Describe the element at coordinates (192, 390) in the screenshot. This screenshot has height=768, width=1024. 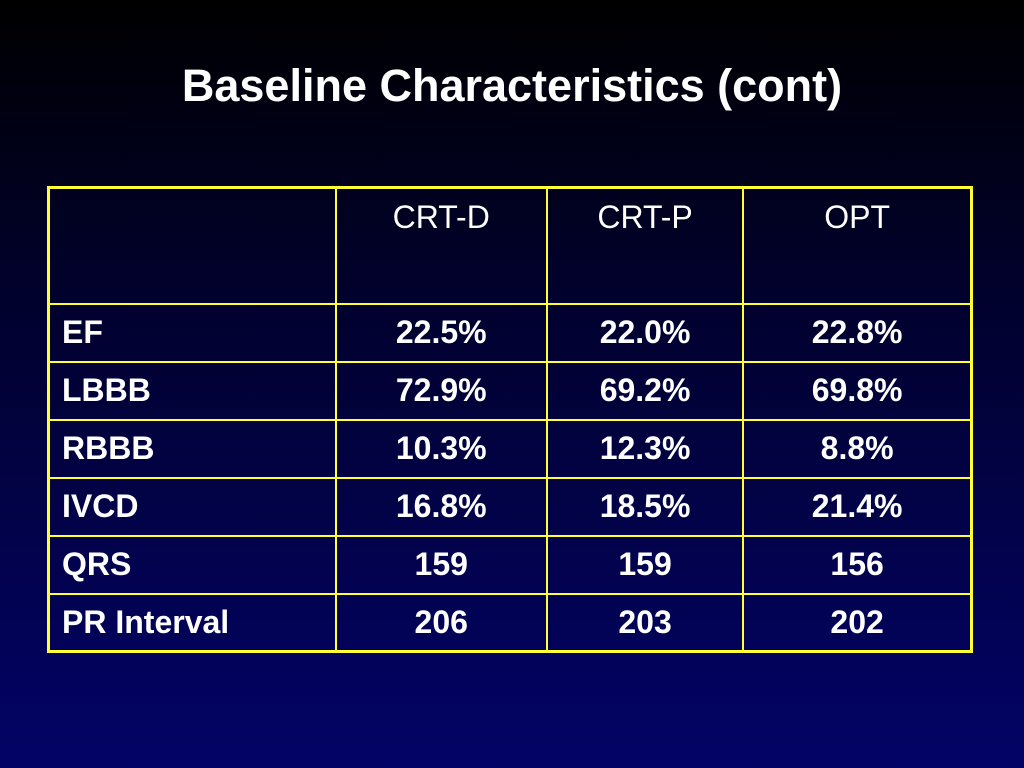
I see `row-label: LBBB` at that location.